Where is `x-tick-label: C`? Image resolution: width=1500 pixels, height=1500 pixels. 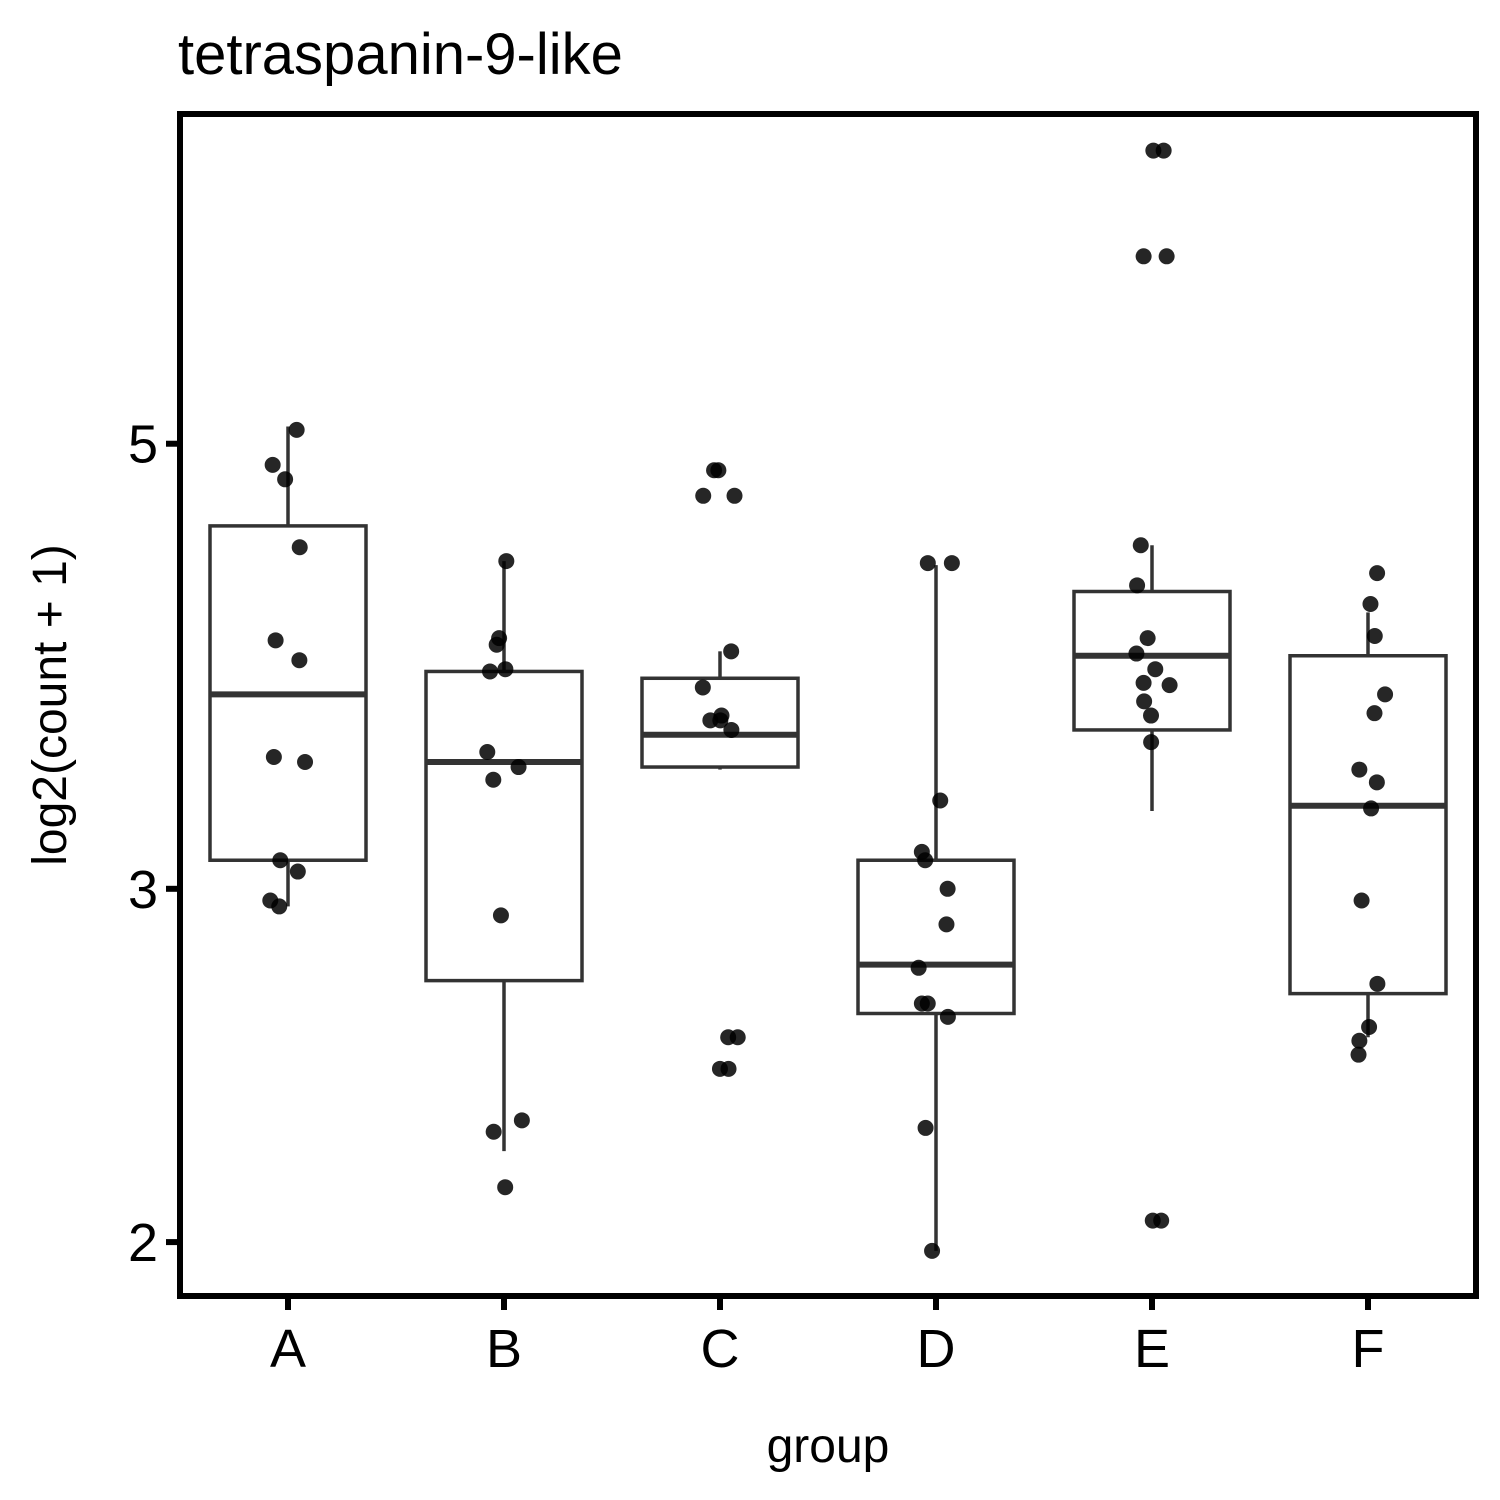
x-tick-label: C is located at coordinates (720, 1349).